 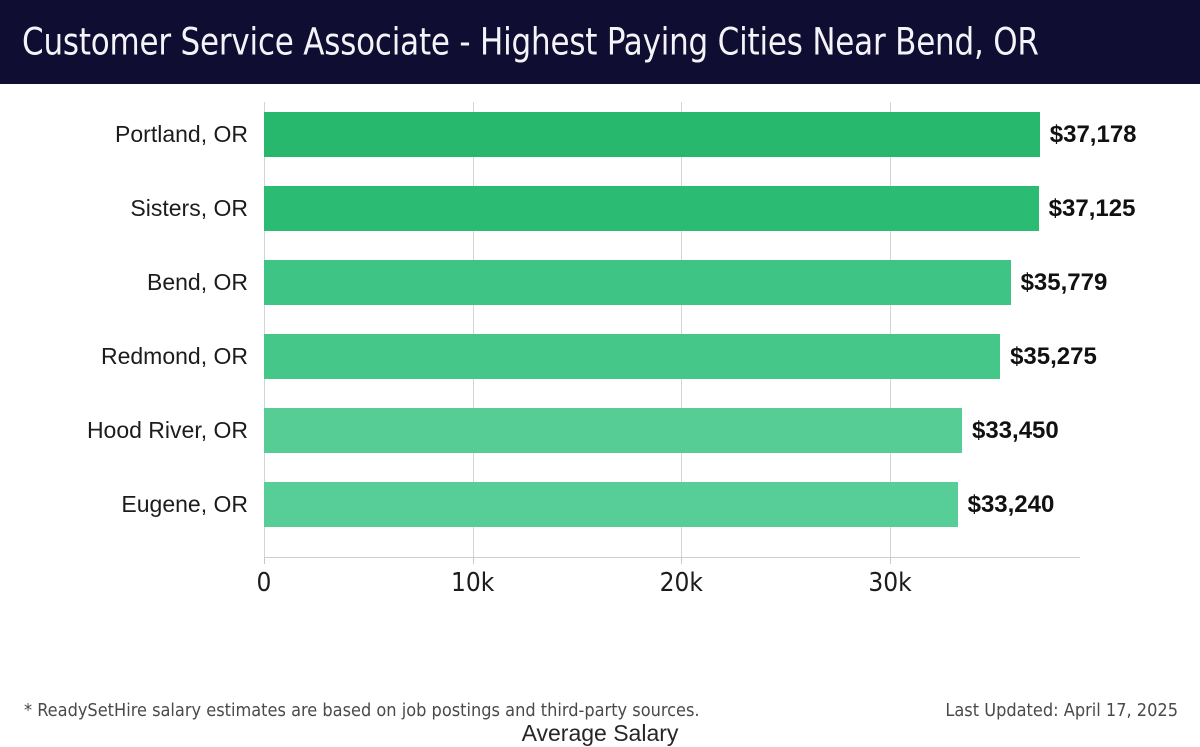 I want to click on y-axis-category-label: Hood River, OR, so click(x=167, y=429).